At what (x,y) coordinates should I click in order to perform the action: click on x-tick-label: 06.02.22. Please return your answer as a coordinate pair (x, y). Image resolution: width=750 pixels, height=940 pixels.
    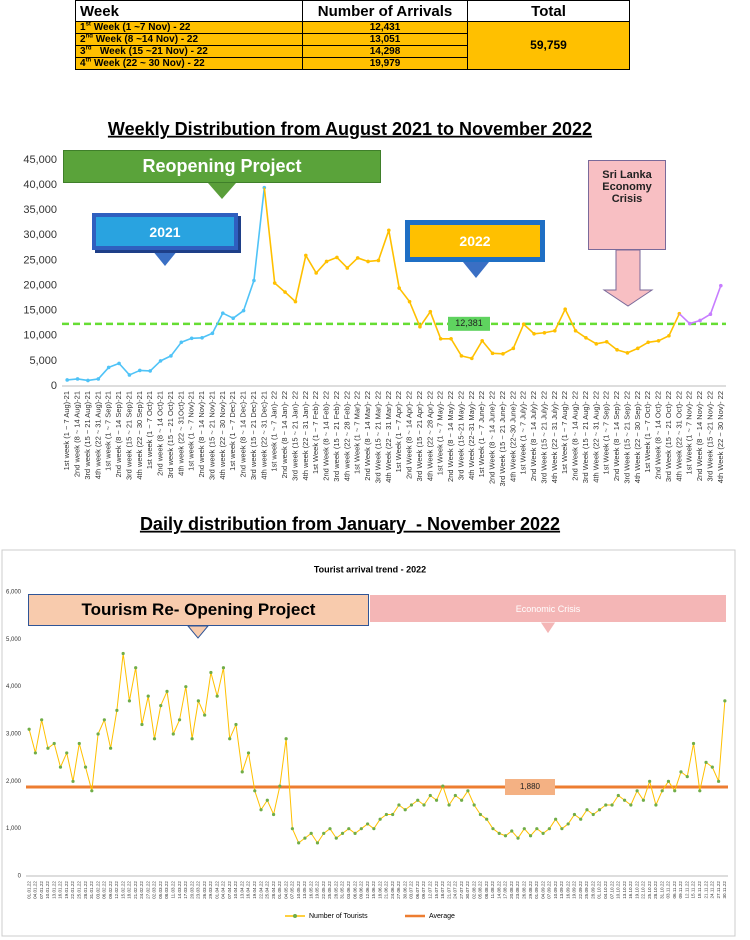
    Looking at the image, I should click on (104, 890).